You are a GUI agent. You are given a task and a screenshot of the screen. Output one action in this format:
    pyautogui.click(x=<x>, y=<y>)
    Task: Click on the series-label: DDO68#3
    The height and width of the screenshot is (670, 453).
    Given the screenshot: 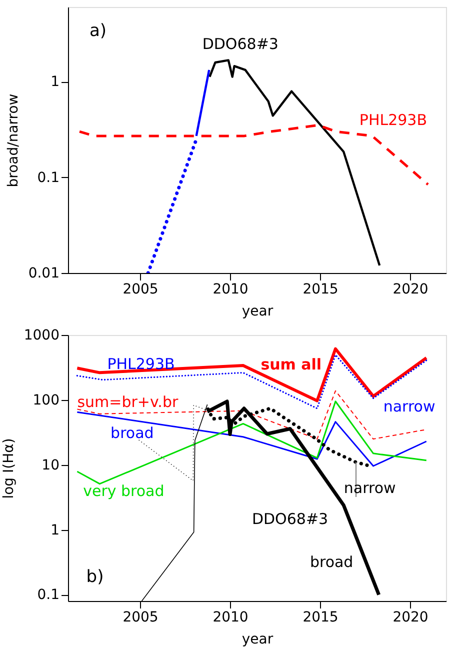 What is the action you would take?
    pyautogui.click(x=240, y=44)
    